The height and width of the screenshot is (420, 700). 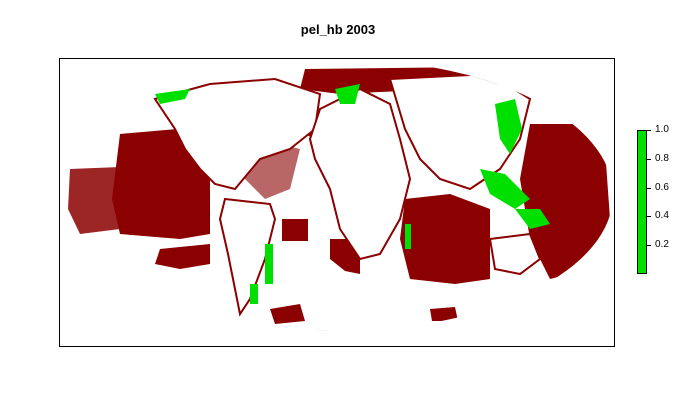 I want to click on colorbar-label: 0.4, so click(x=662, y=215).